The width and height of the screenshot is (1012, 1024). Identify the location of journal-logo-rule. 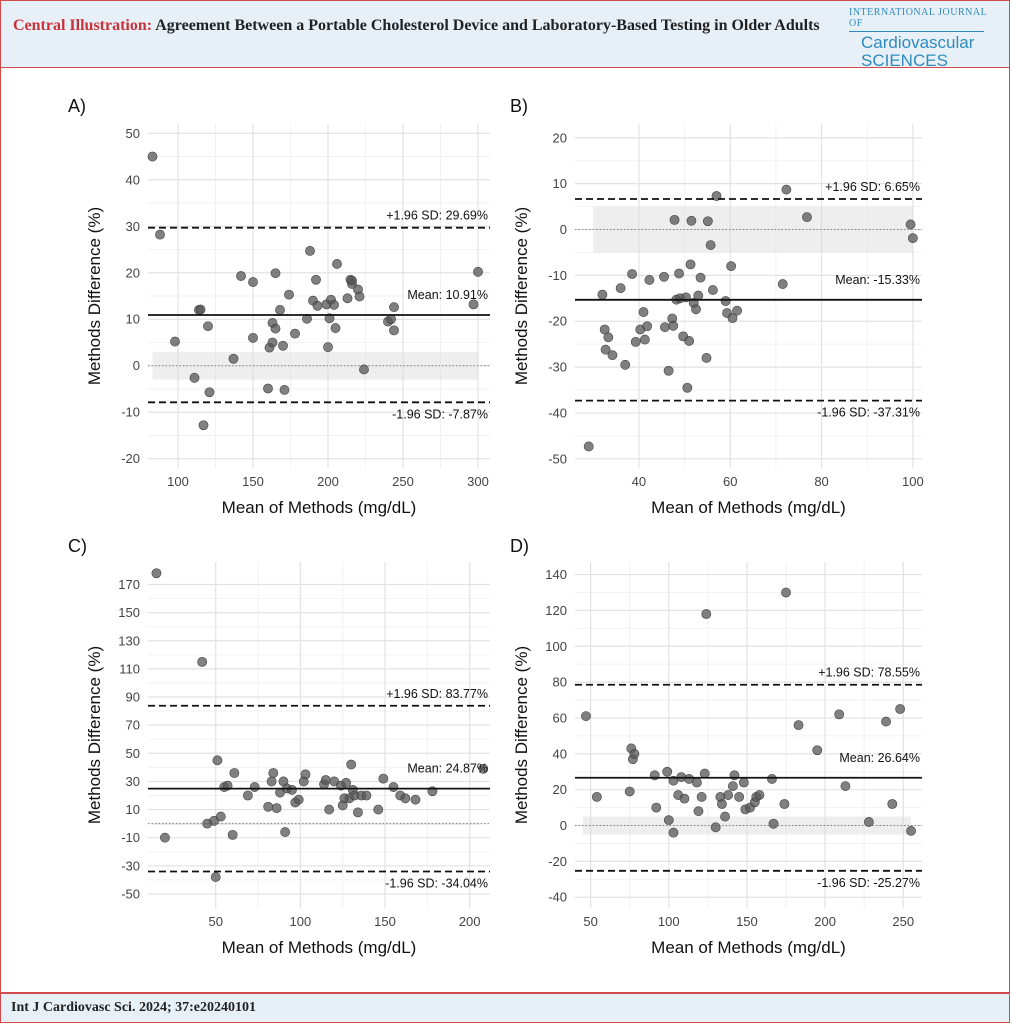
(916, 31).